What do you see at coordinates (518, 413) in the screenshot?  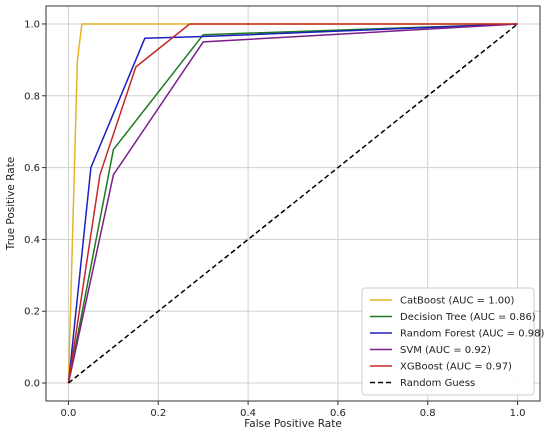 I see `x-tick-label: 1.0` at bounding box center [518, 413].